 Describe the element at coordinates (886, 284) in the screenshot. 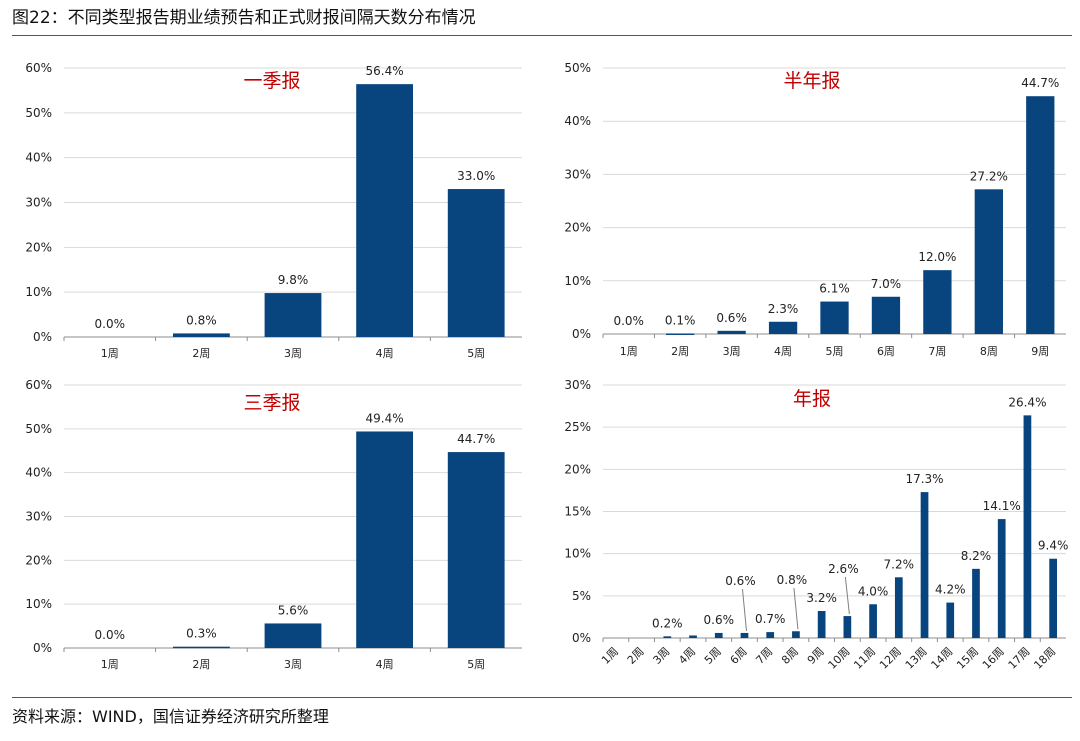

I see `half-value-label: 7.0%` at that location.